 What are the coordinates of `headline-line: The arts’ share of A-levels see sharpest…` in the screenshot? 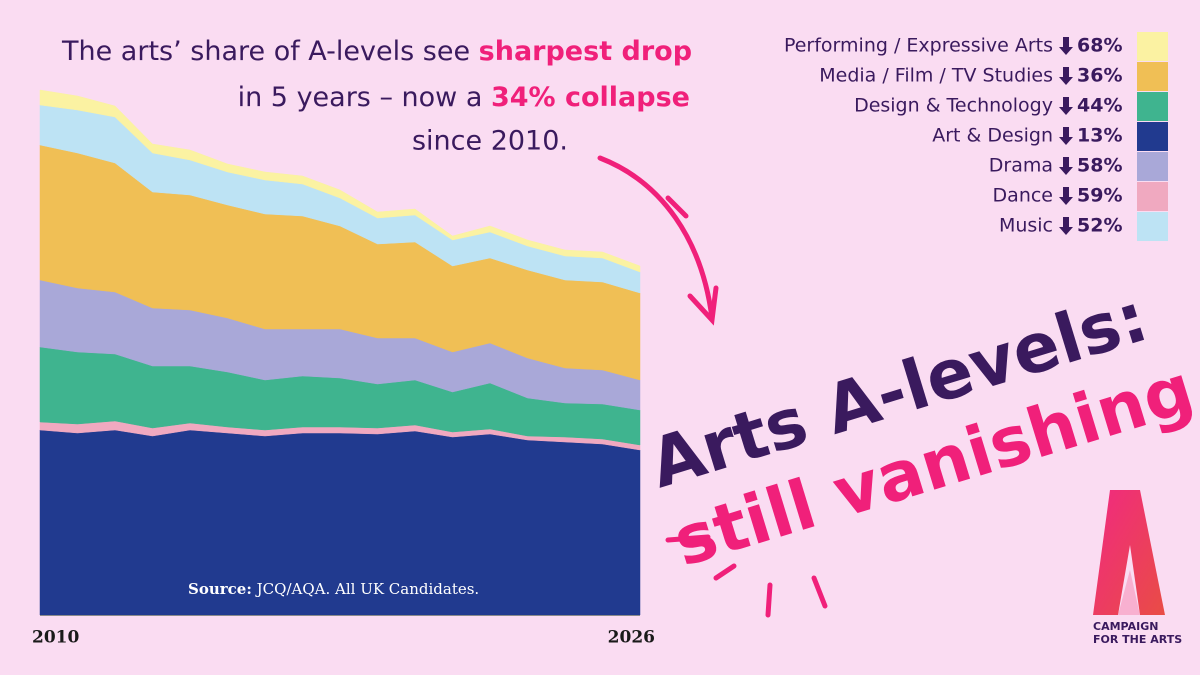 It's located at (376, 51).